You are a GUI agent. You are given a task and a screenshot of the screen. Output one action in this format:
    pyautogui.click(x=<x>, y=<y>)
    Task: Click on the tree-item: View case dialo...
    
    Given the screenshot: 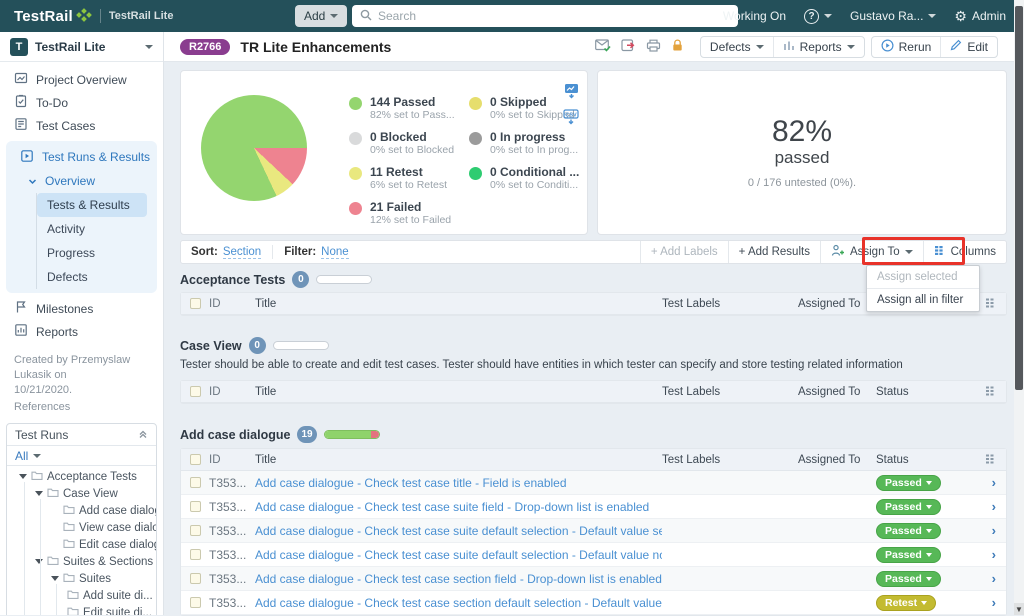 What is the action you would take?
    pyautogui.click(x=81, y=527)
    